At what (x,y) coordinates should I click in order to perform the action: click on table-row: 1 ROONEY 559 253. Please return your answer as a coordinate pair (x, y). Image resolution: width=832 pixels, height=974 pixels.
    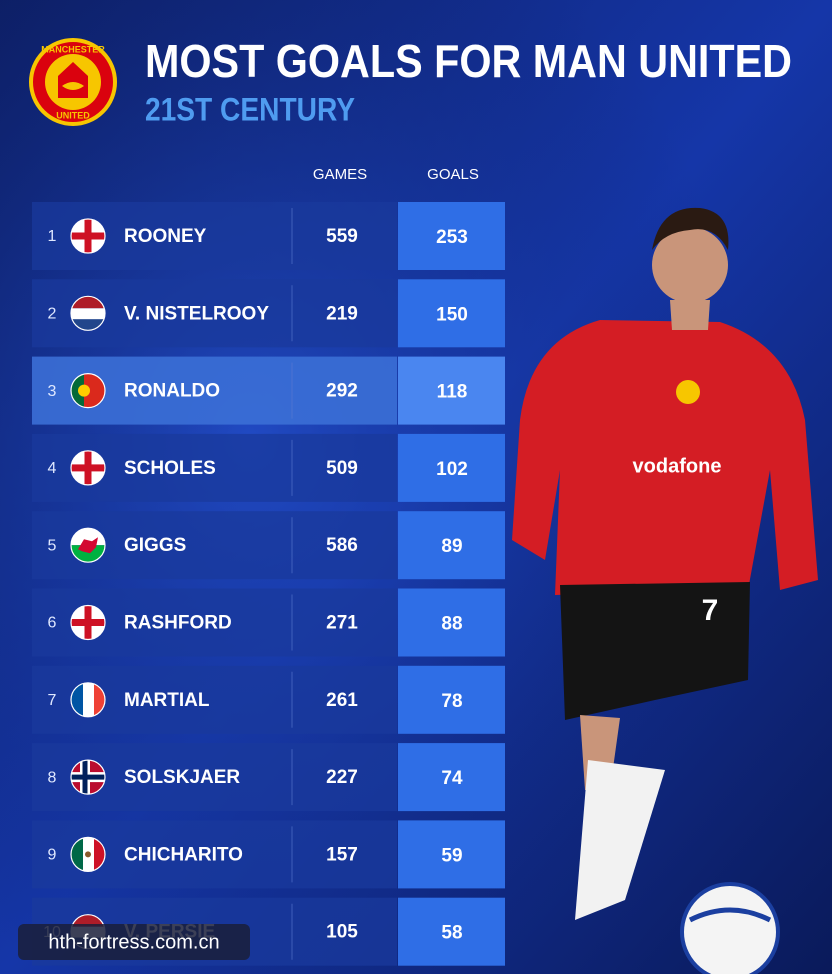
    Looking at the image, I should click on (268, 236).